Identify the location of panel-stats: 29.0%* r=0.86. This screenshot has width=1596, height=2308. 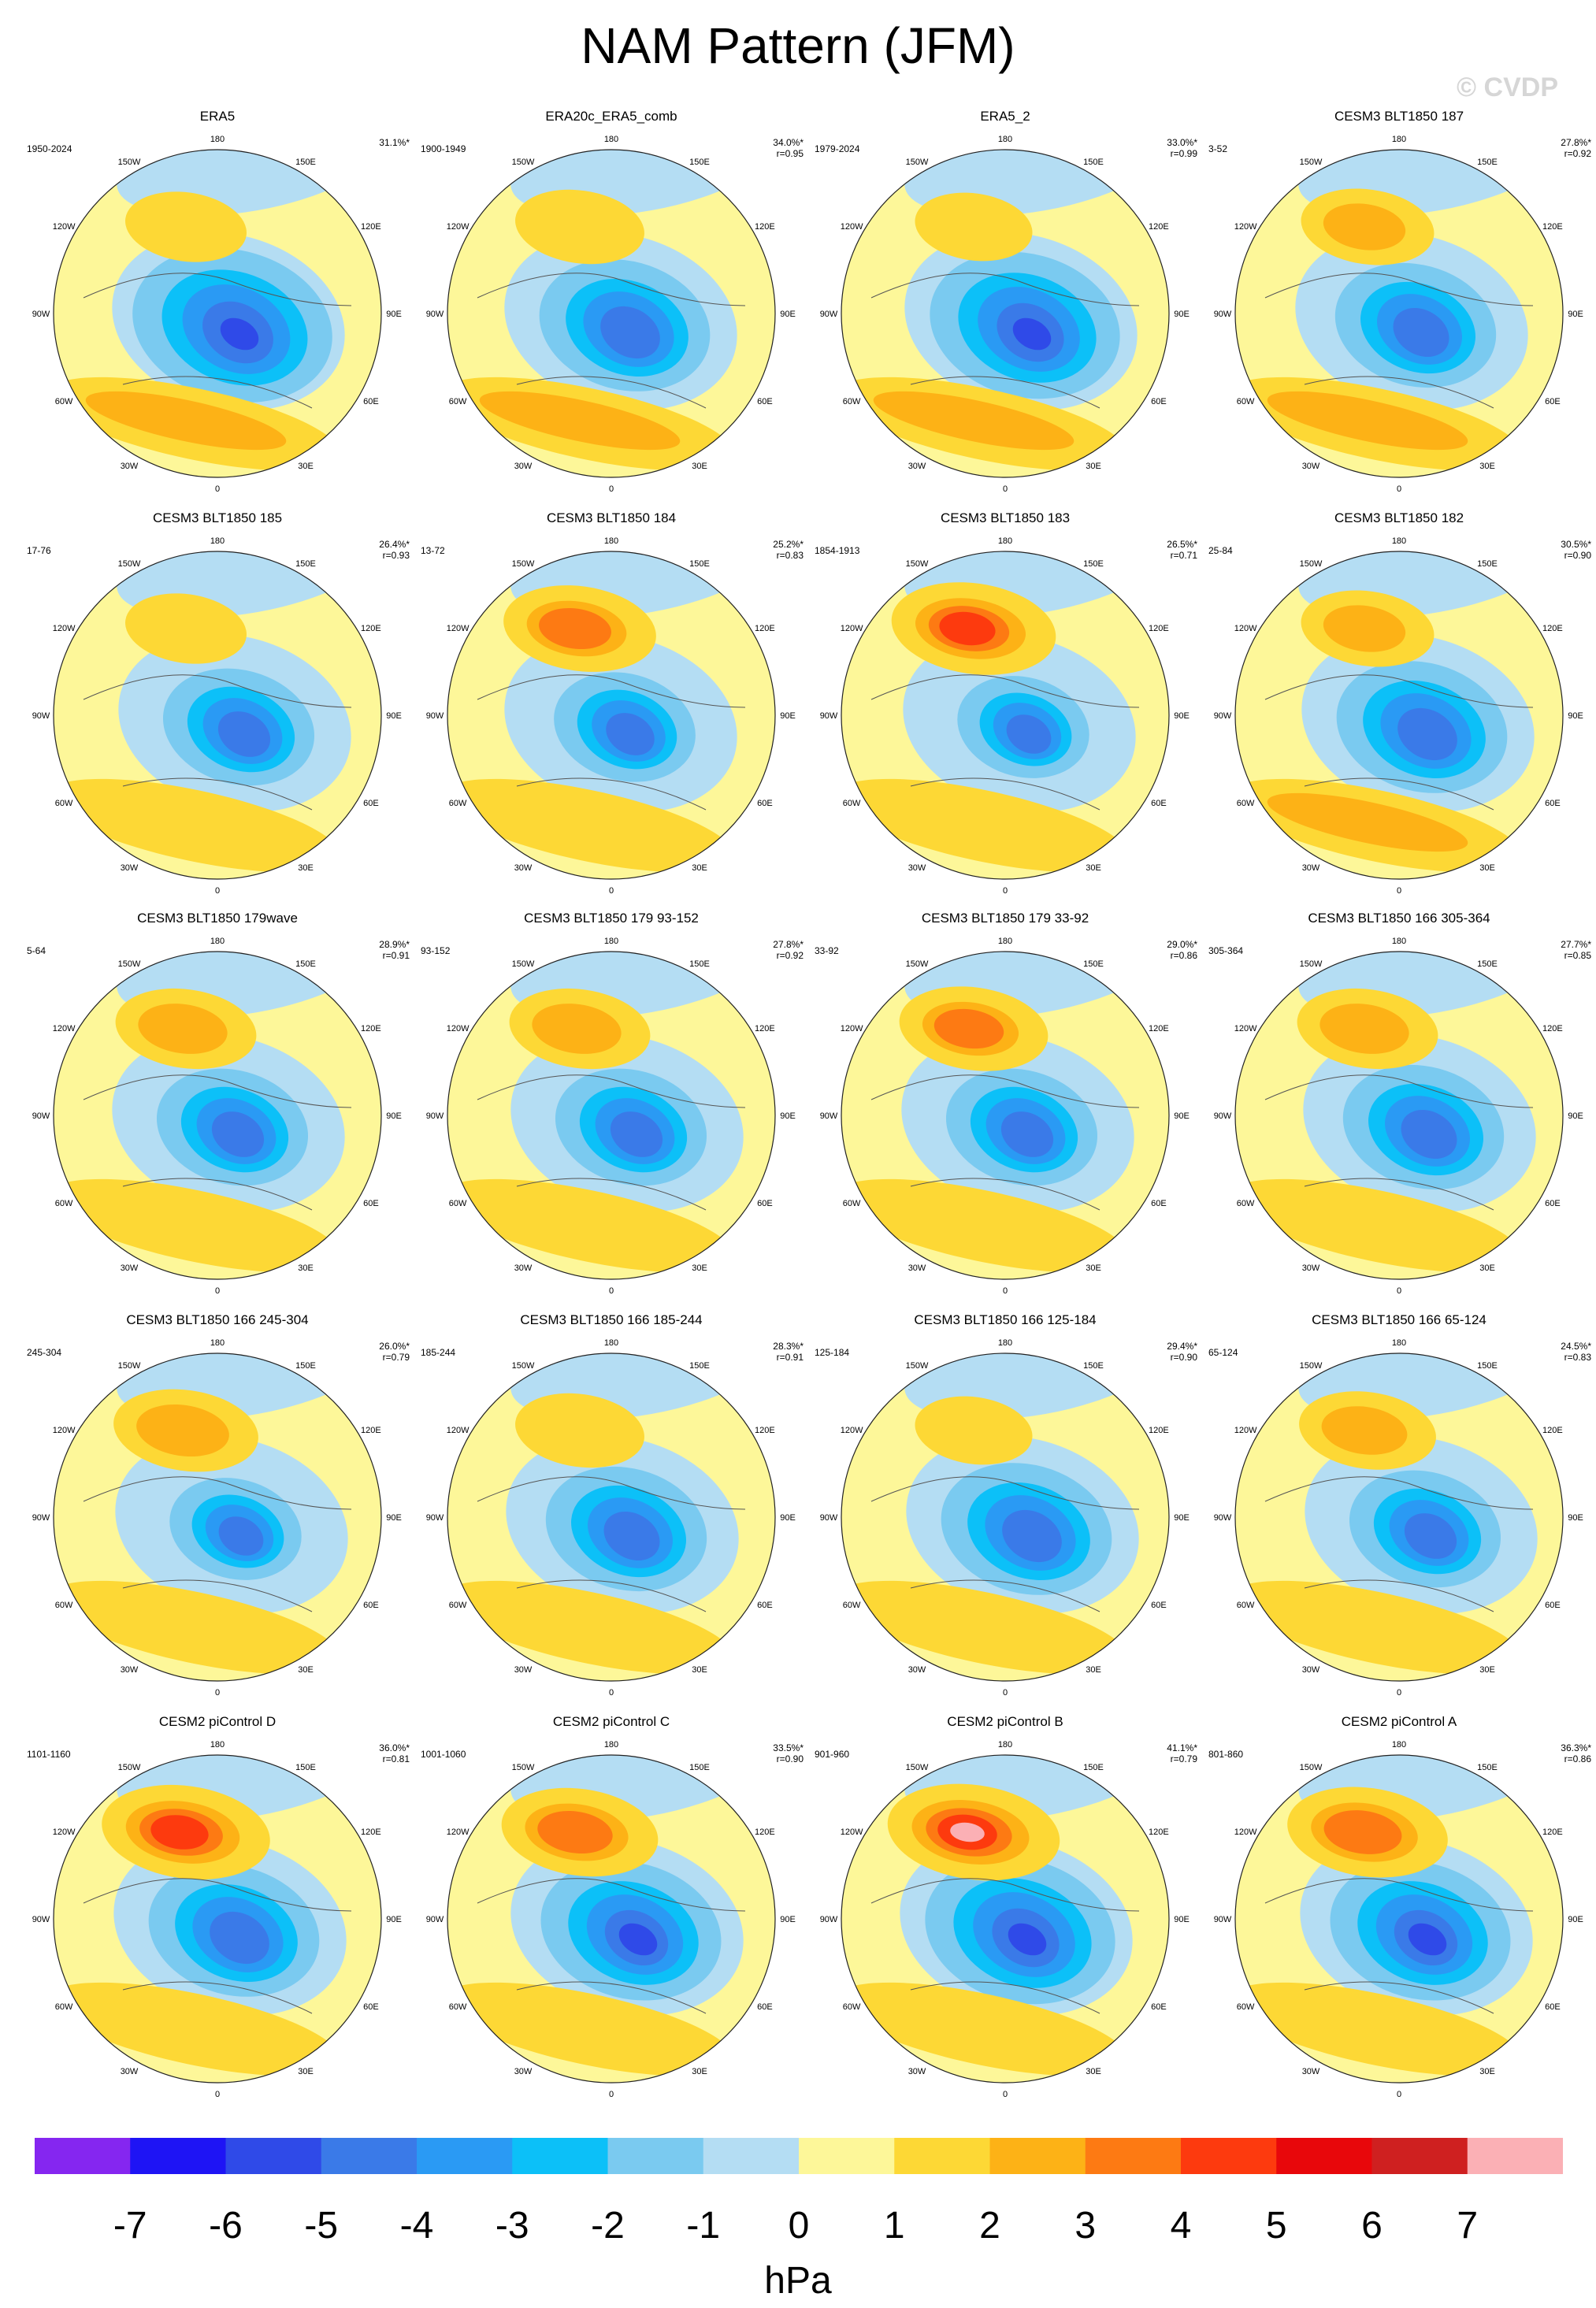
(1182, 950).